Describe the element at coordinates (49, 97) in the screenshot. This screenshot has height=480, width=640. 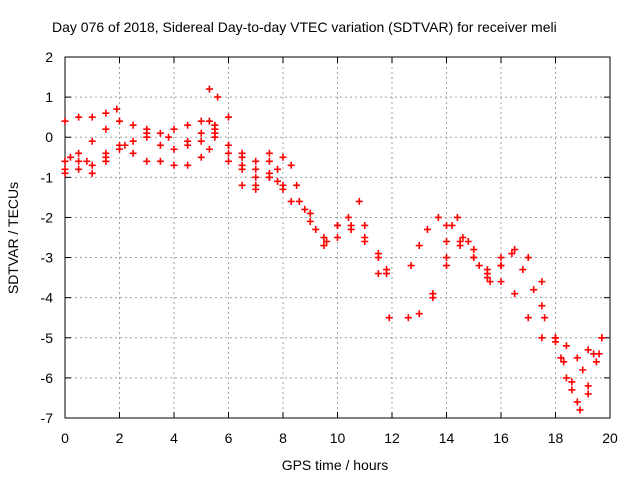
I see `y-tick-label: 1` at that location.